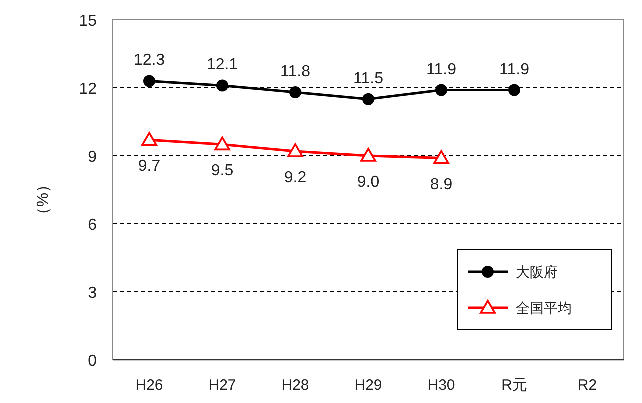  Describe the element at coordinates (222, 65) in the screenshot. I see `data-label: 12.1` at that location.